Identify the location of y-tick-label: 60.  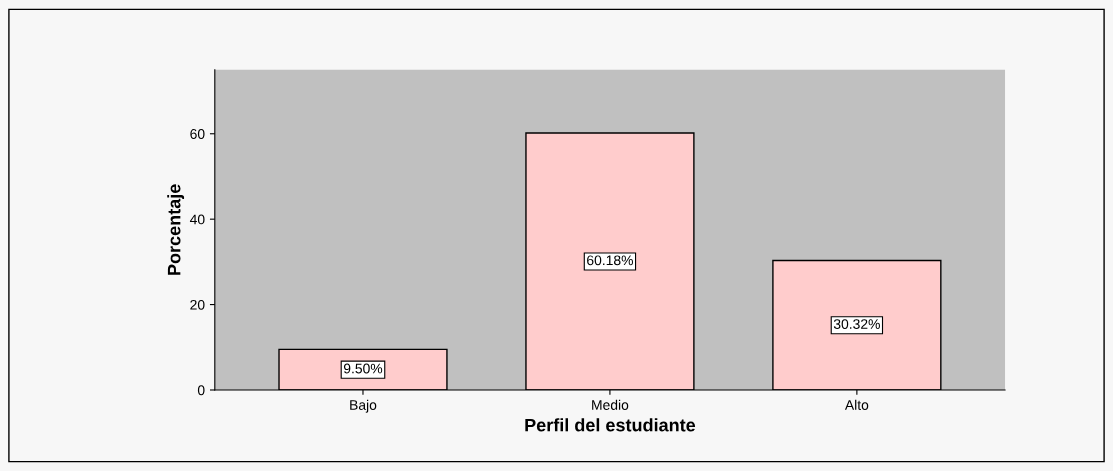
(197, 134).